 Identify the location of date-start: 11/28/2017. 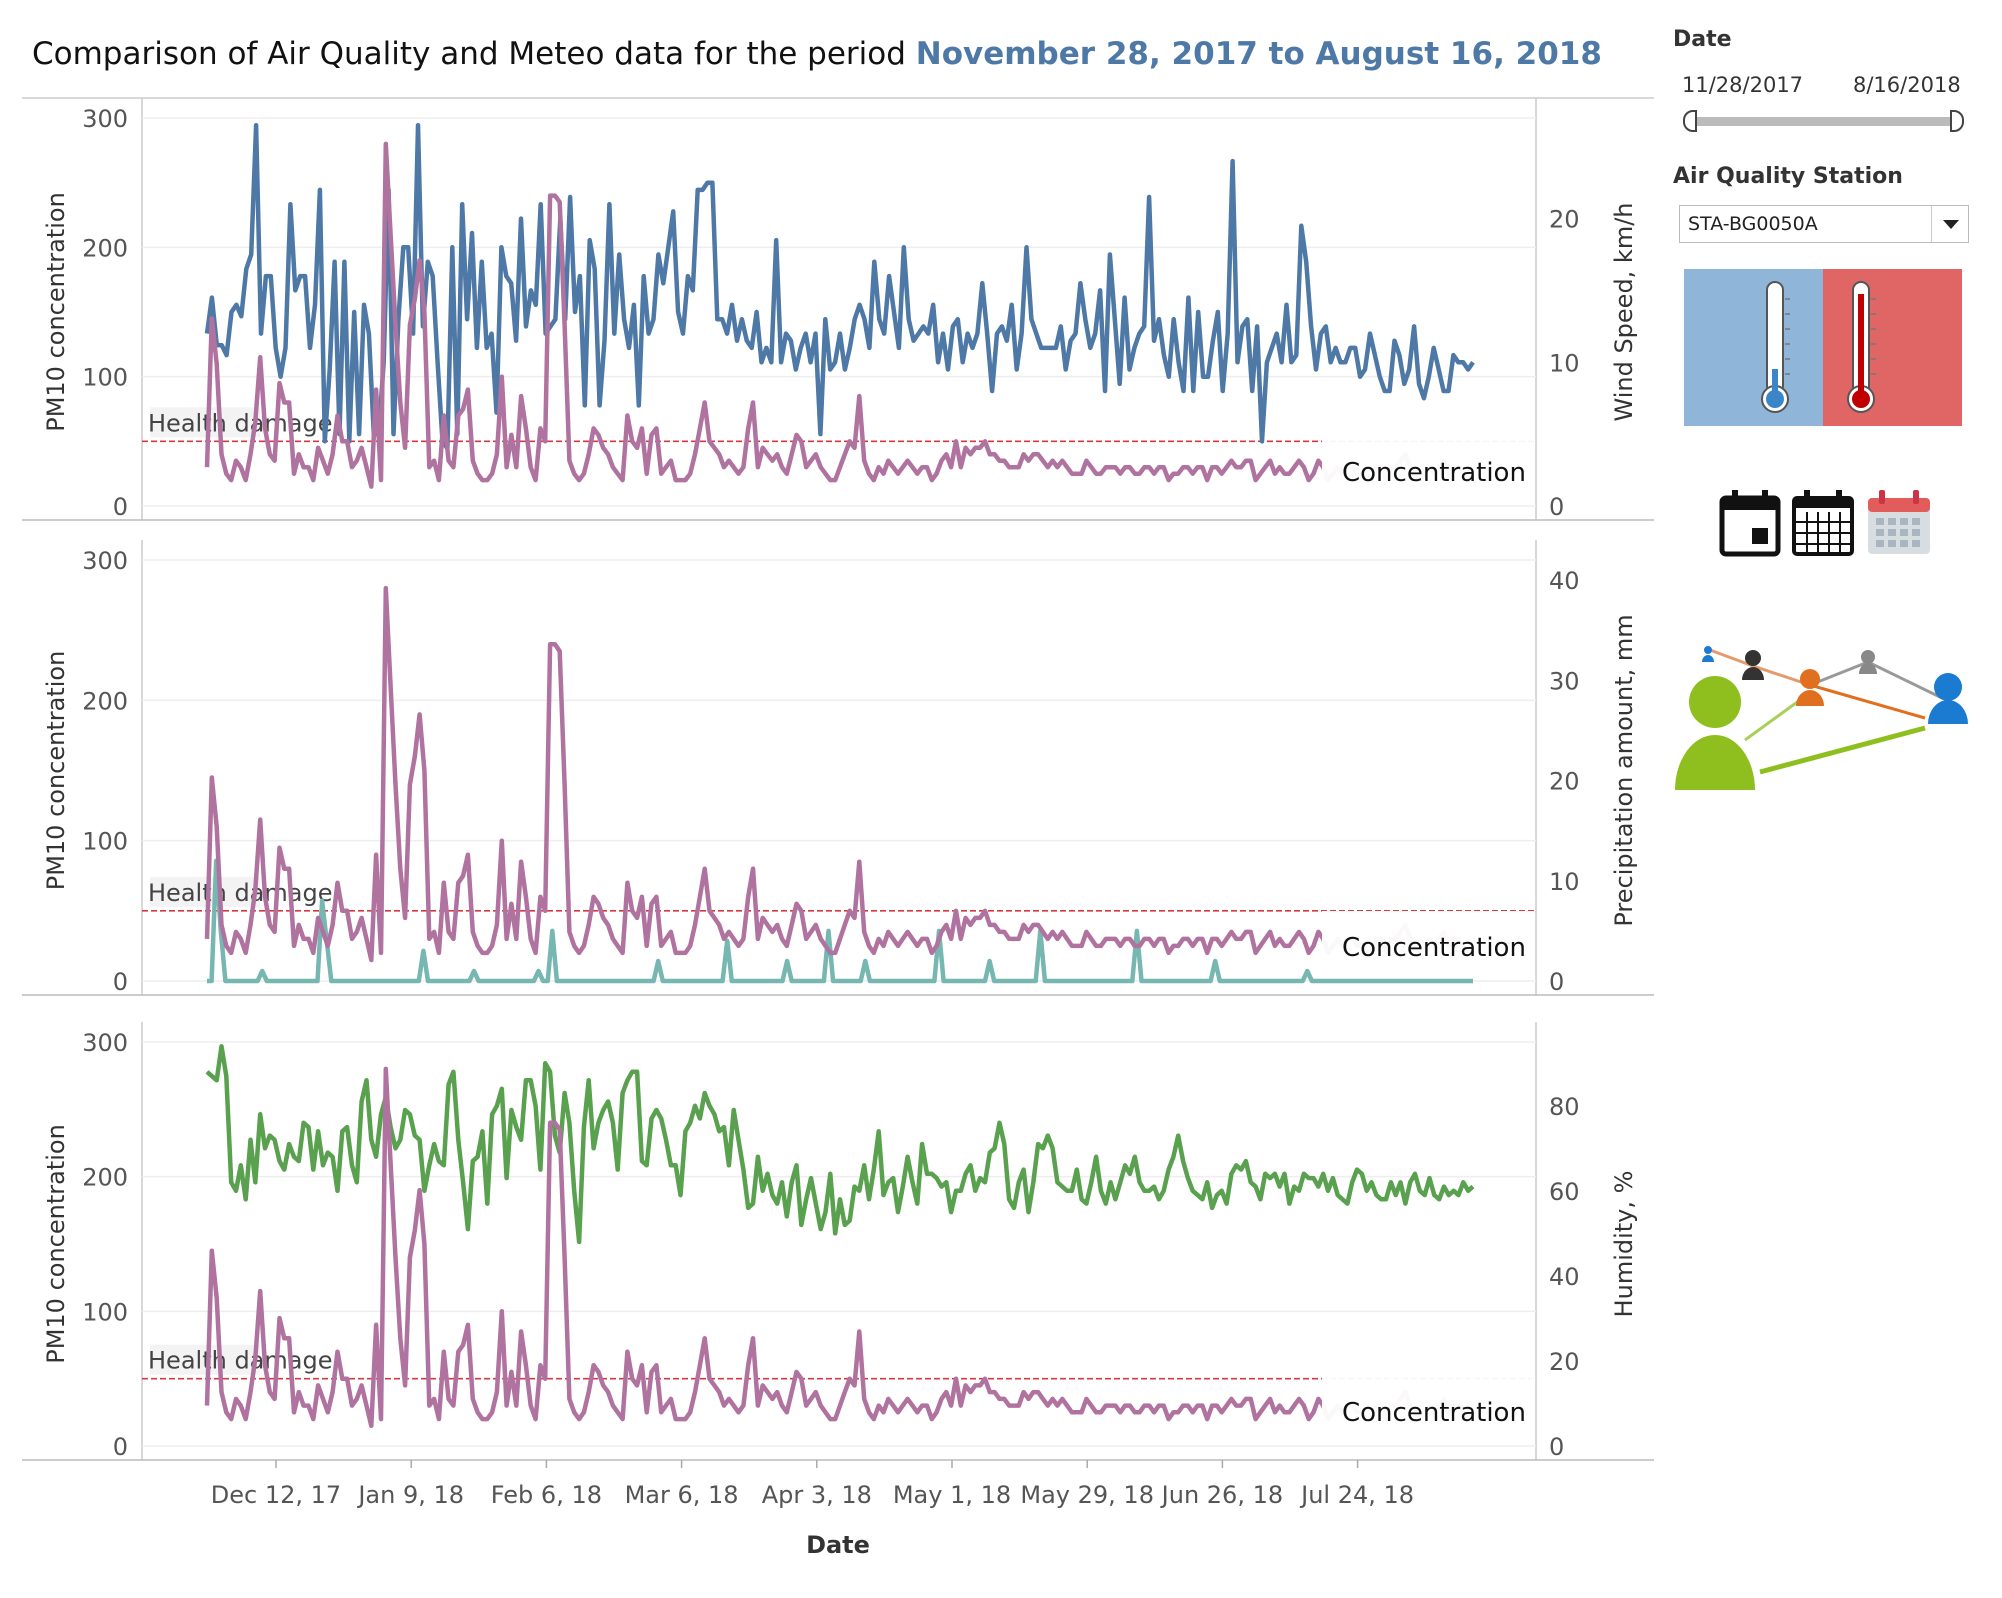
(1743, 85).